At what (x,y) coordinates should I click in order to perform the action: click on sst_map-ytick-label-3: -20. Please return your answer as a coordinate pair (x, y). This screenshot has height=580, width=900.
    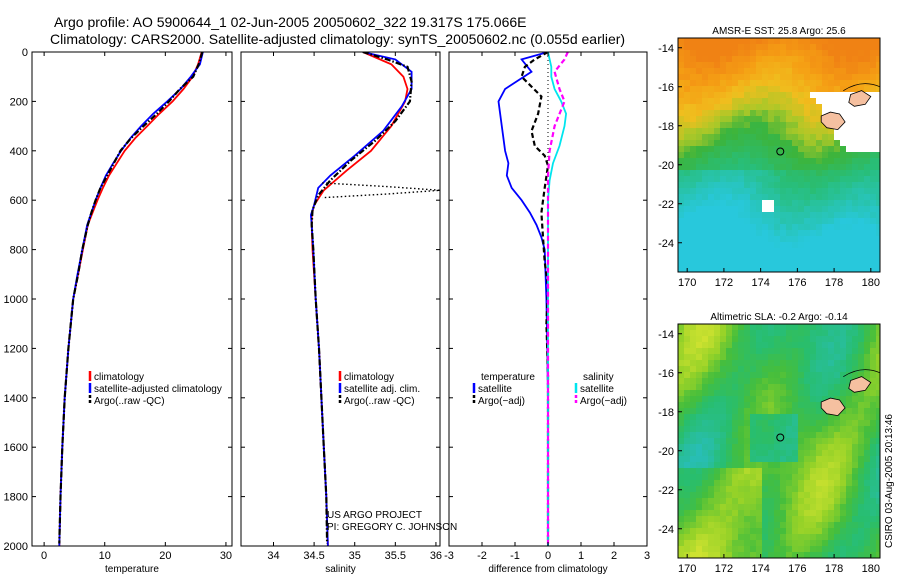
    Looking at the image, I should click on (666, 166).